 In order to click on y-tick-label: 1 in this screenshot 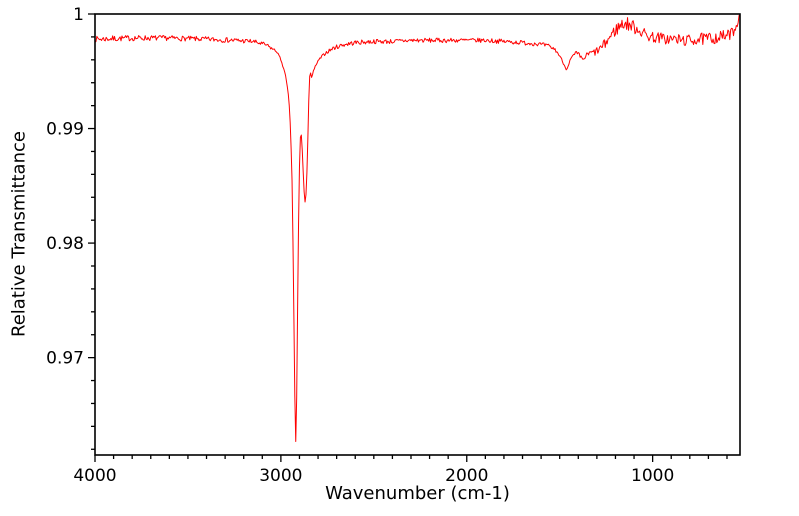, I will do `click(78, 15)`.